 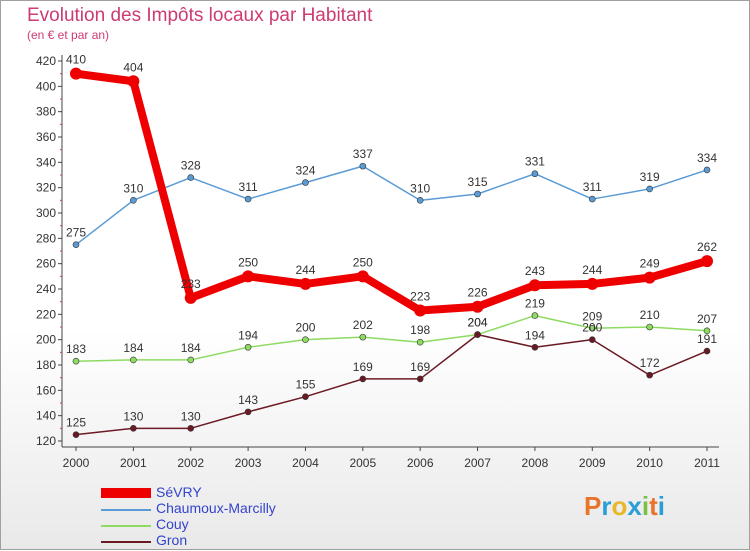 What do you see at coordinates (248, 262) in the screenshot?
I see `data-label: 250` at bounding box center [248, 262].